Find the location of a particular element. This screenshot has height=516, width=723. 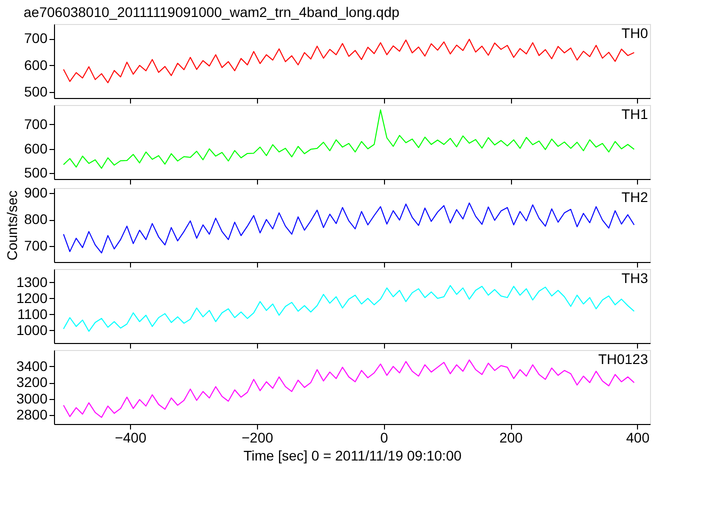

series-label: TH3 is located at coordinates (635, 278).